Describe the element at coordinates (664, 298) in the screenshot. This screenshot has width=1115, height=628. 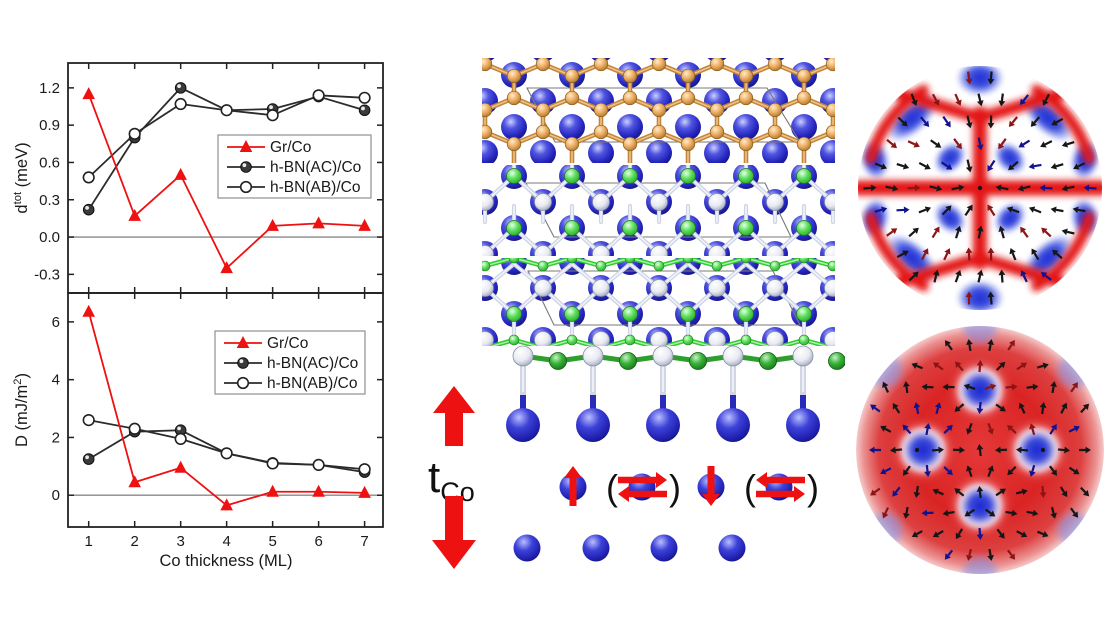
I see `unit-cell-outline` at that location.